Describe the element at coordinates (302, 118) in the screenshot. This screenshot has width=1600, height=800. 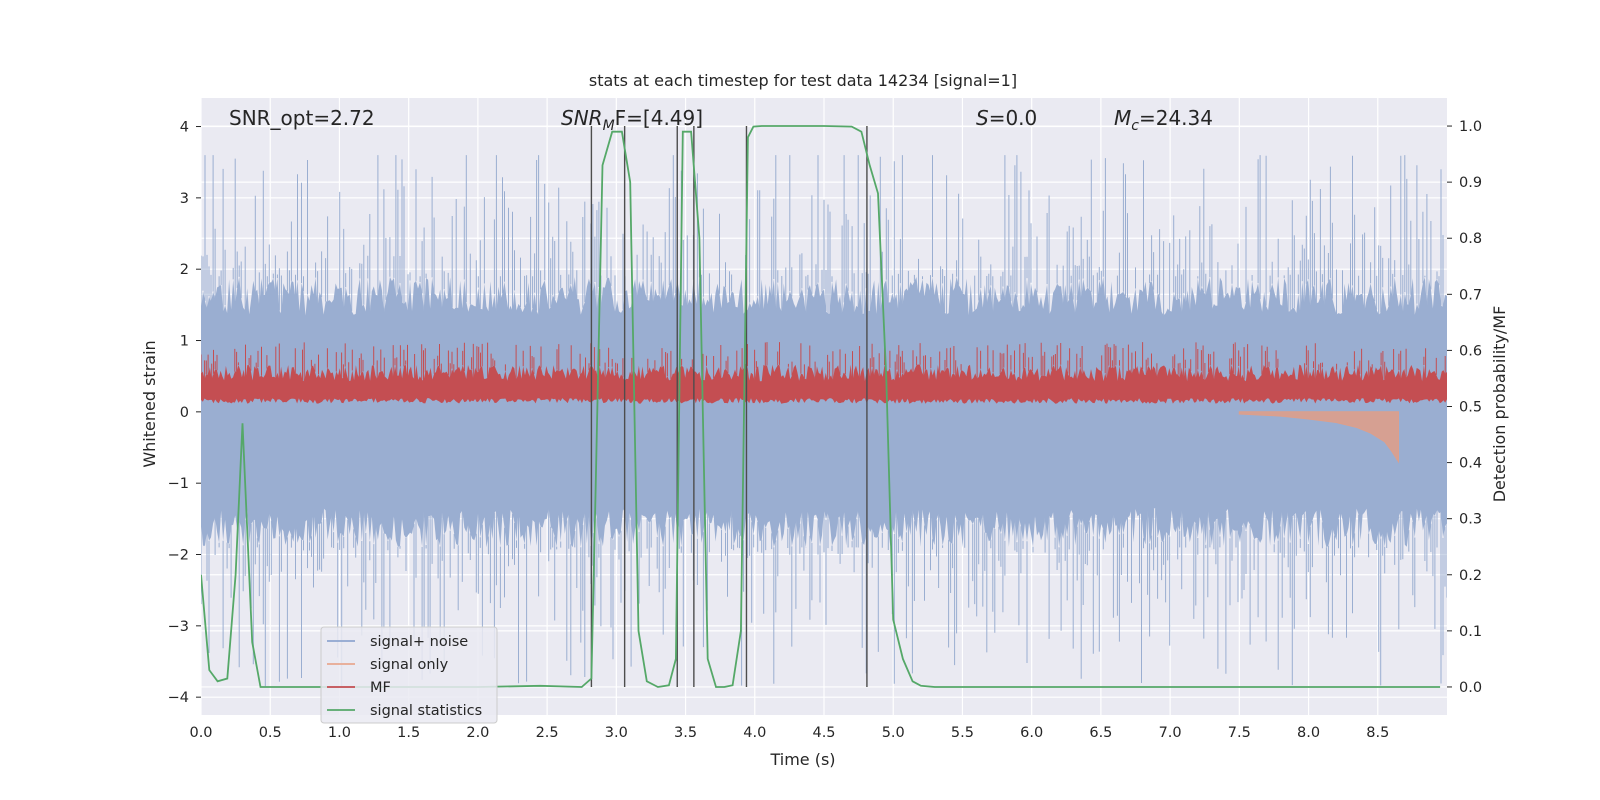
I see `snr-opt-annotation: SNR_opt=2.72` at that location.